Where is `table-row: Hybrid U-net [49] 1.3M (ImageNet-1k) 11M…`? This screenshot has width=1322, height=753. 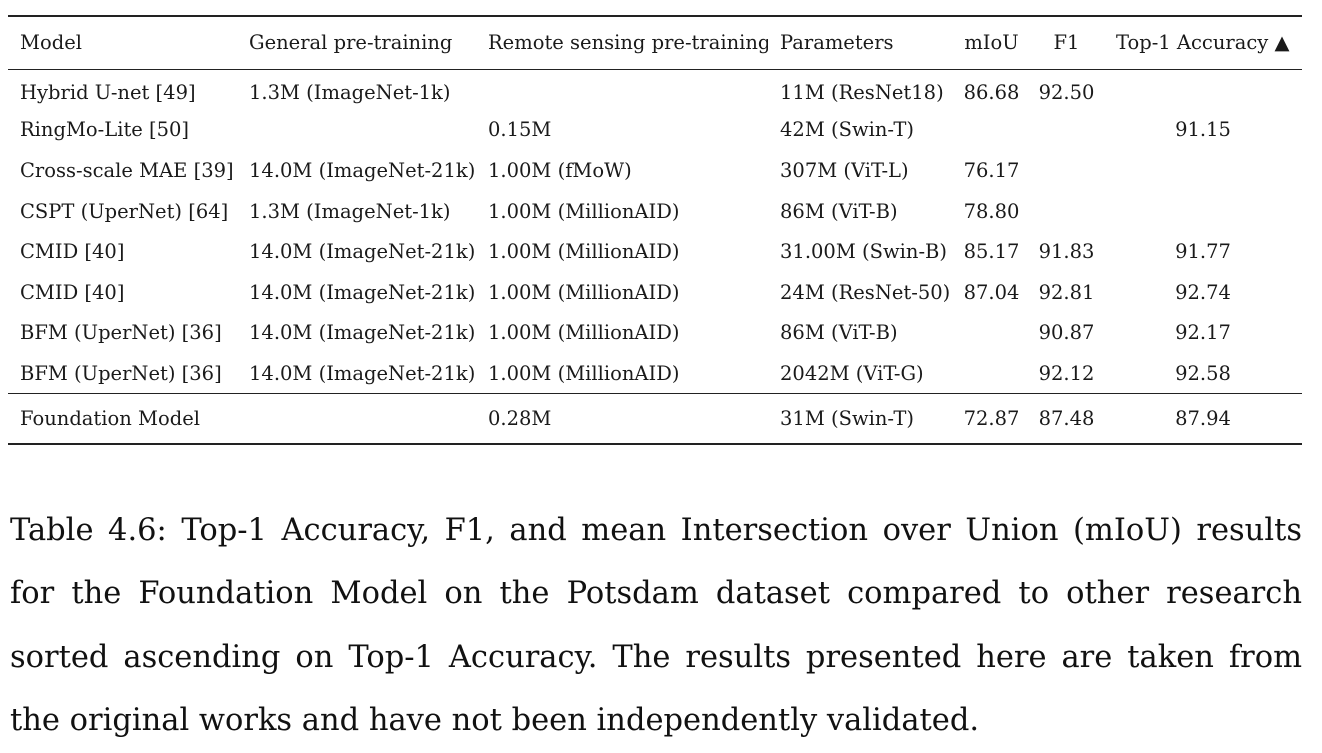 table-row: Hybrid U-net [49] 1.3M (ImageNet-1k) 11M… is located at coordinates (655, 89).